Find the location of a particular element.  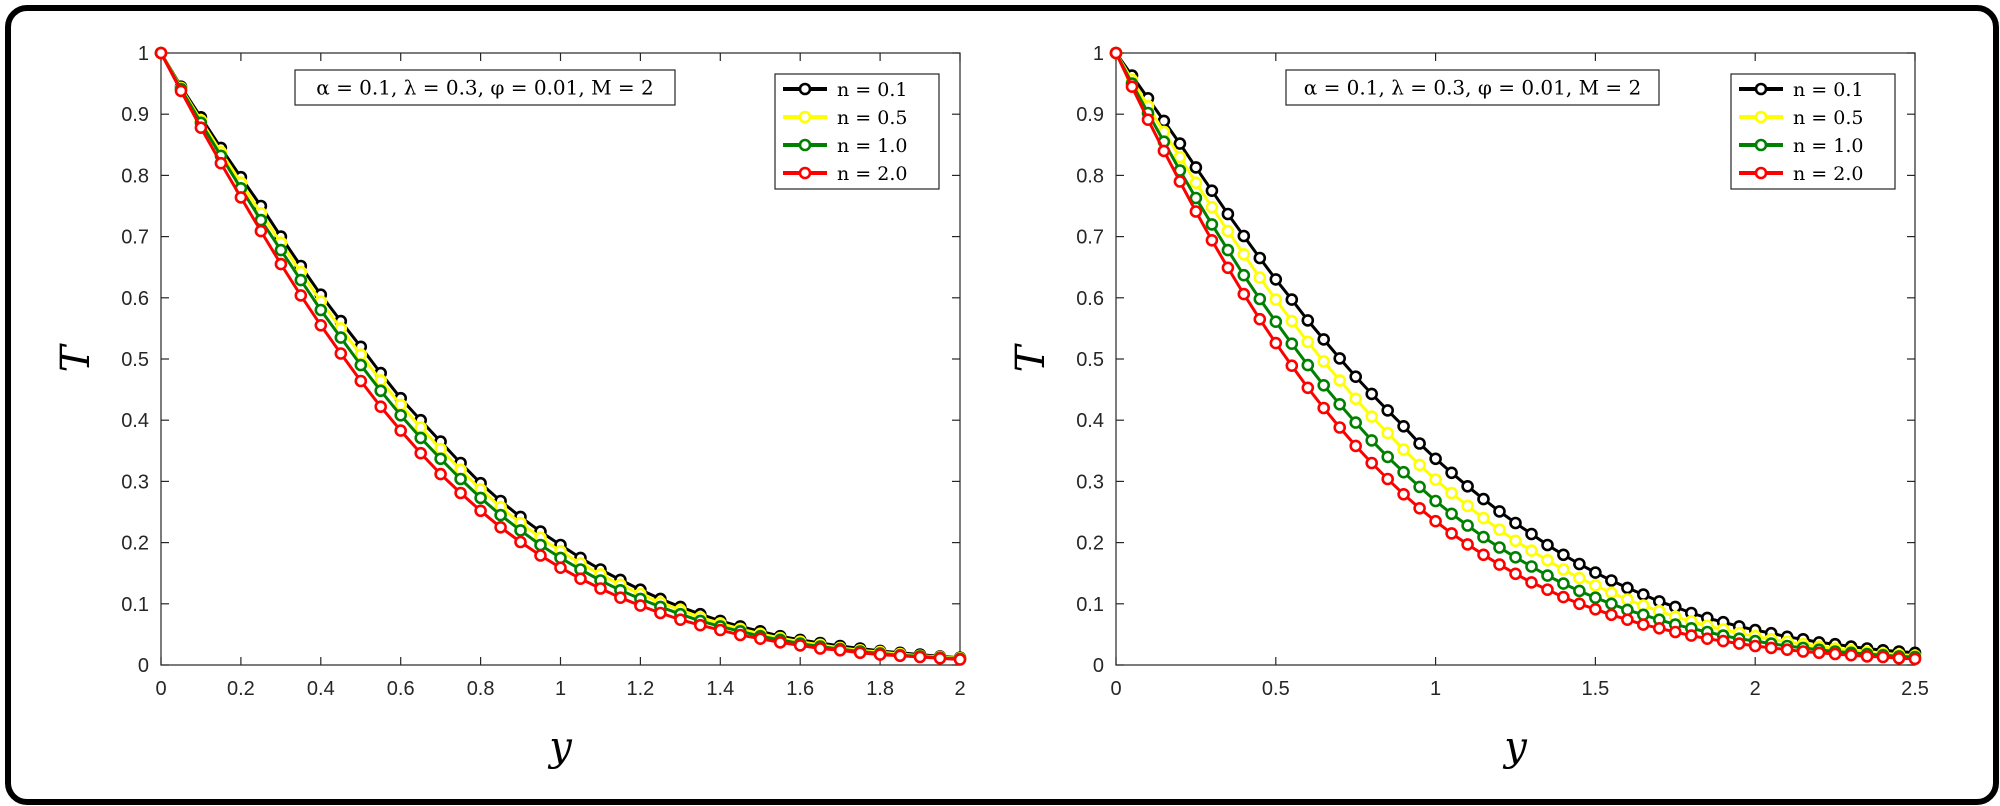

x-tick-label: 0 is located at coordinates (1115, 689).